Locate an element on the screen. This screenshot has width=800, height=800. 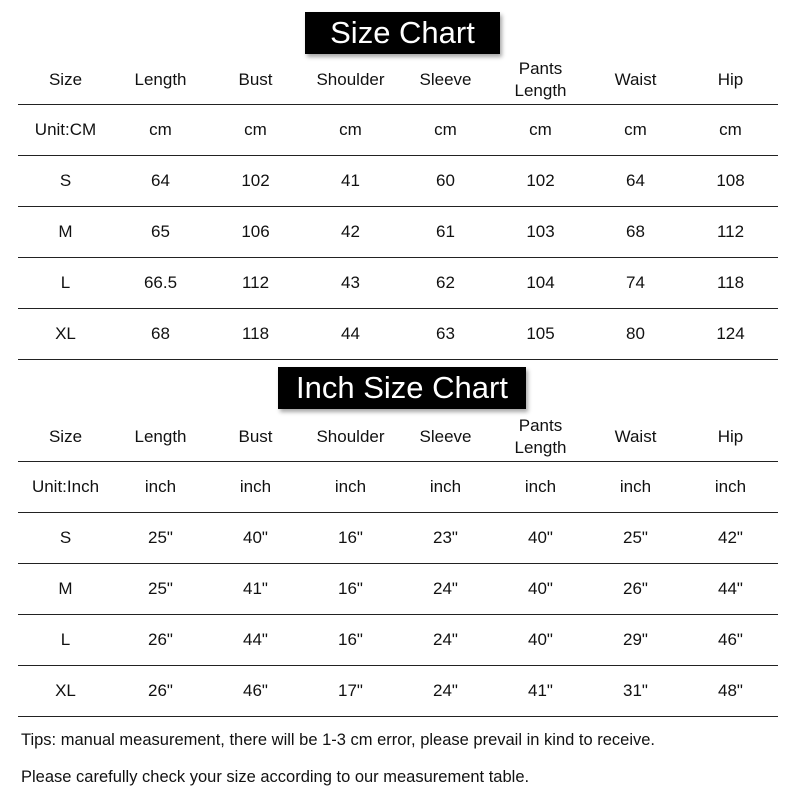
table-cell: 60 is located at coordinates (445, 180).